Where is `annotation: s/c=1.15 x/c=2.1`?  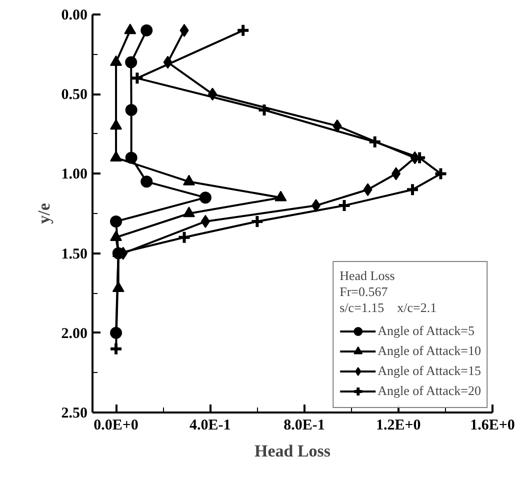 annotation: s/c=1.15 x/c=2.1 is located at coordinates (388, 307).